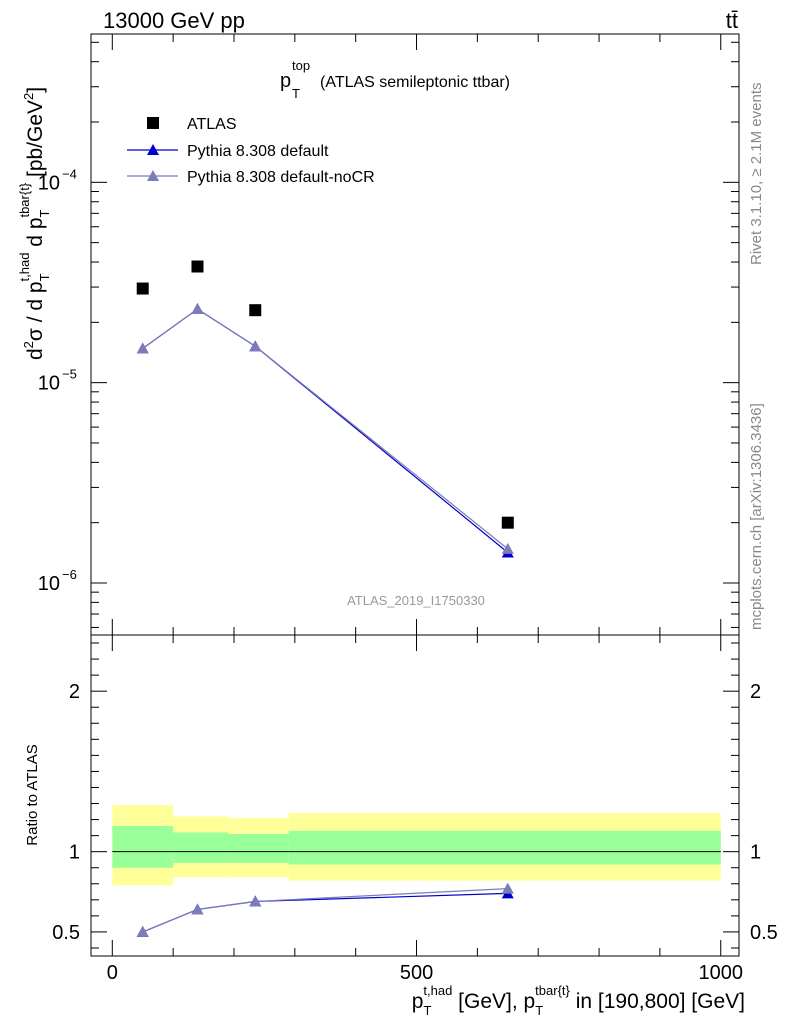 The height and width of the screenshot is (1024, 786). Describe the element at coordinates (756, 516) in the screenshot. I see `mcplots-label: mcplots.cern.ch [arXiv:1306.3436]` at that location.